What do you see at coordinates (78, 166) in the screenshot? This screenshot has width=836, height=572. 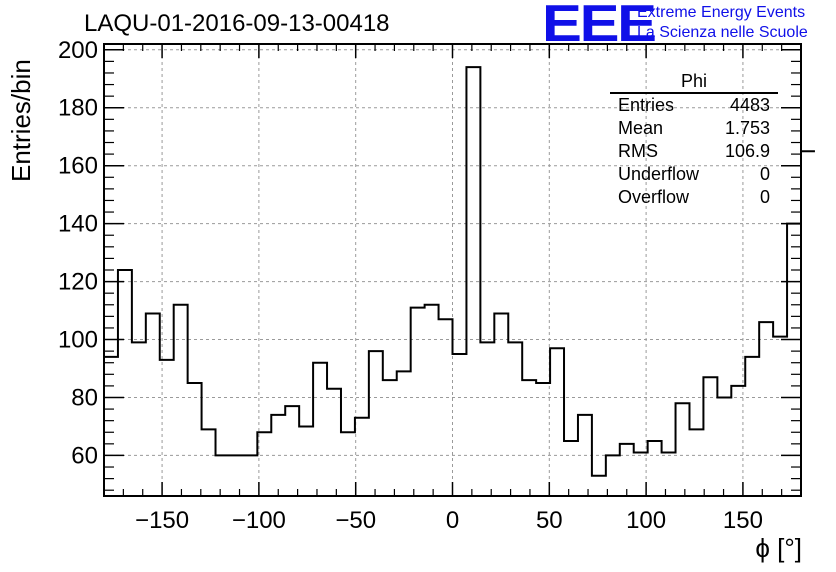 I see `y-tick-label: 160` at bounding box center [78, 166].